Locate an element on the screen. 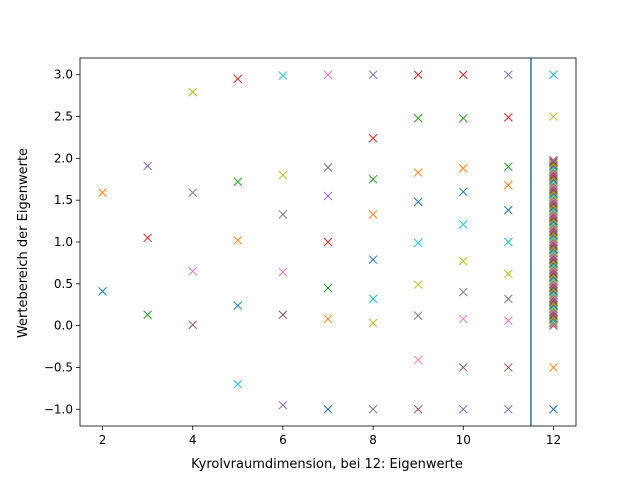 The width and height of the screenshot is (640, 484). x-tick-label: 8 is located at coordinates (373, 440).